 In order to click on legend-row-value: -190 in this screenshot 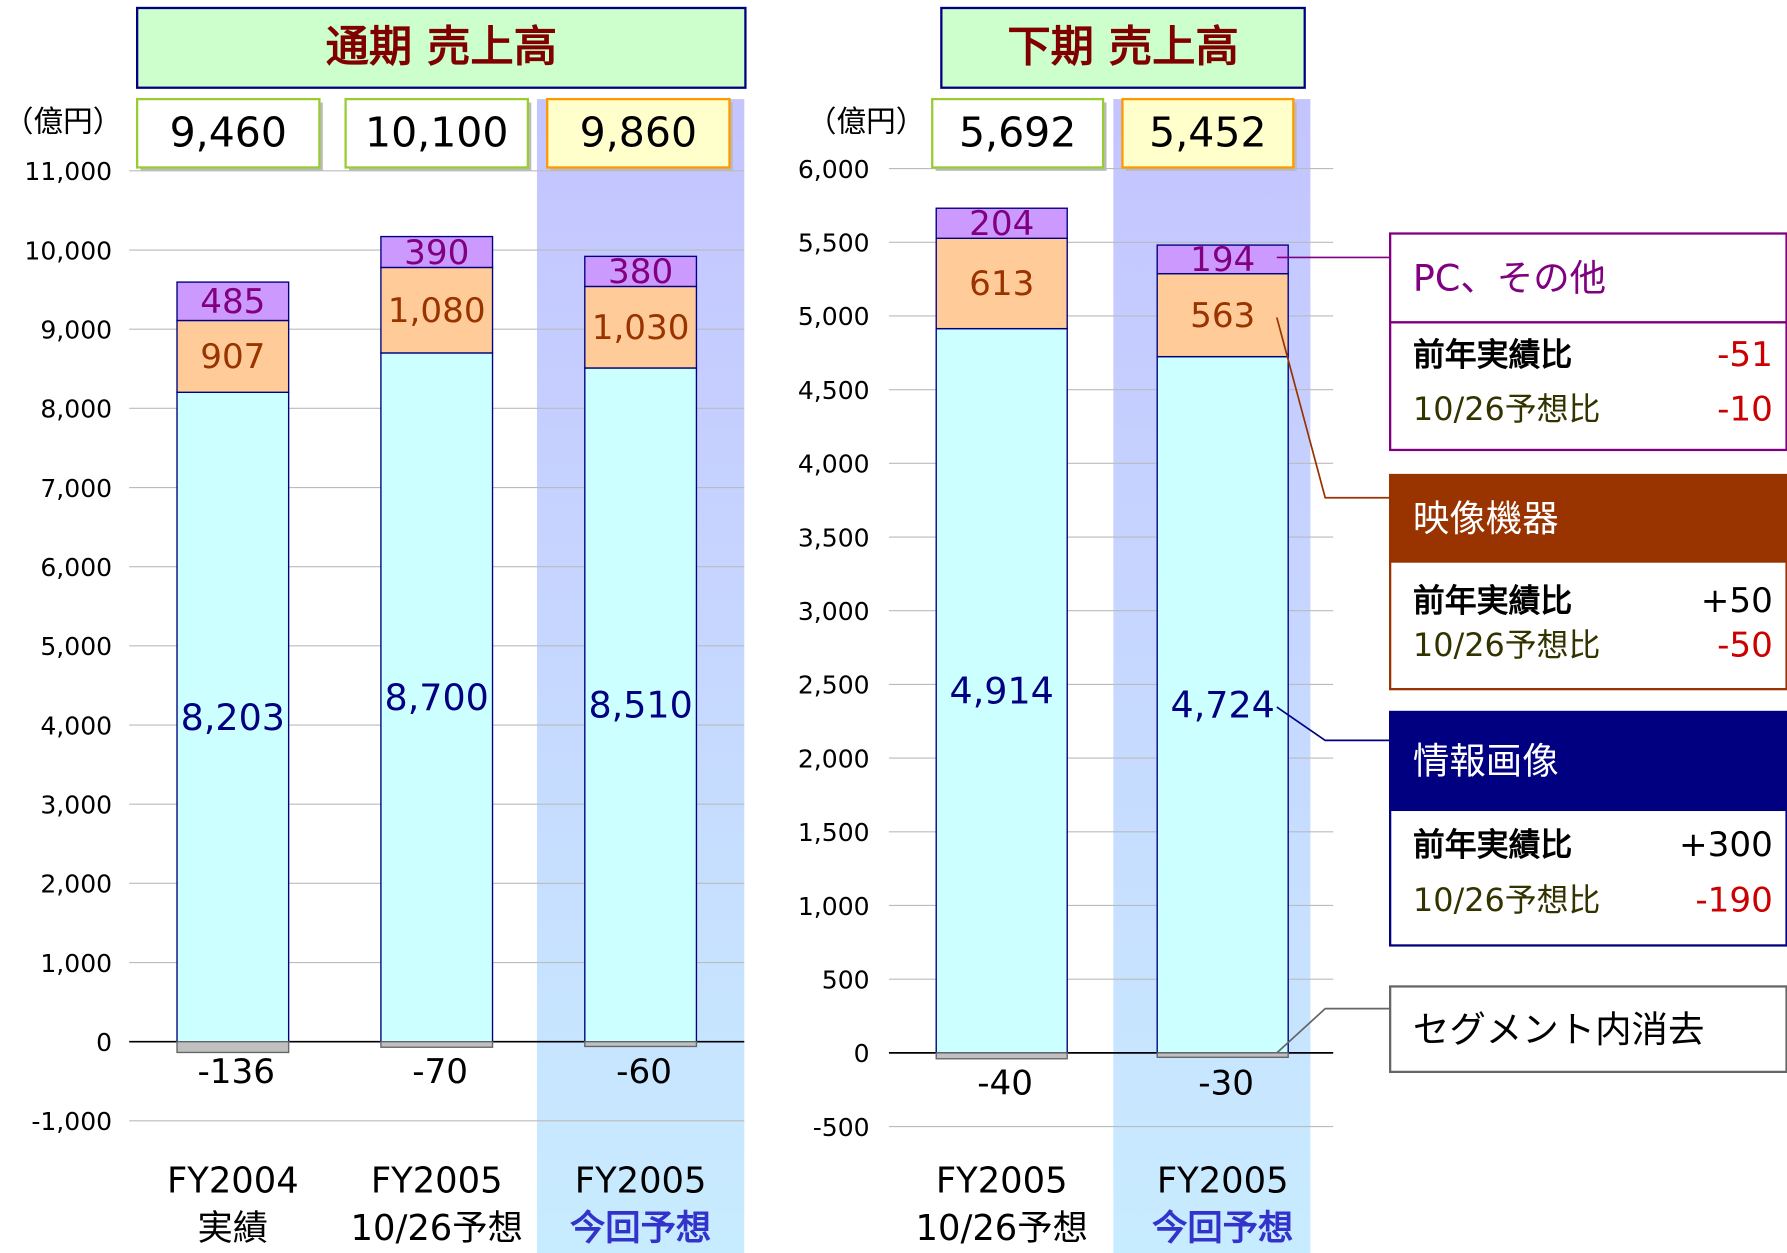, I will do `click(1734, 901)`.